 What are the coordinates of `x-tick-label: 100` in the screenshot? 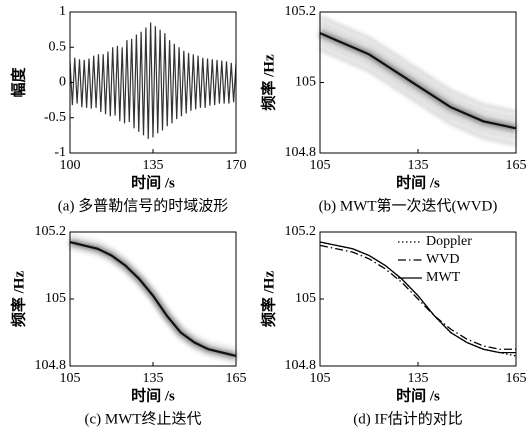 It's located at (70, 165).